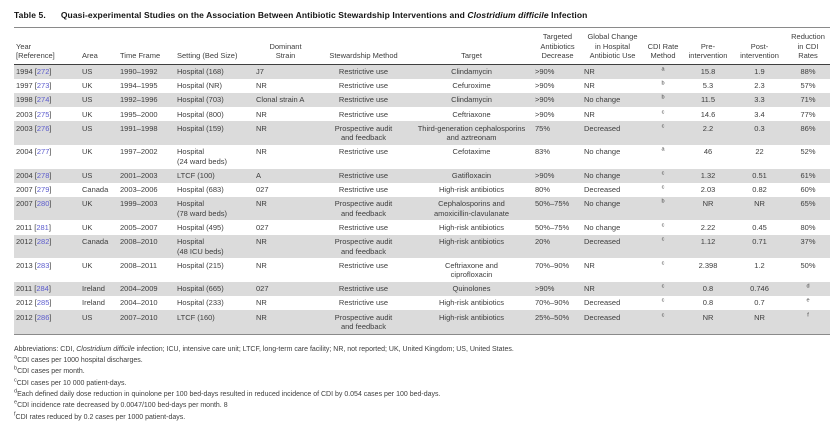 The width and height of the screenshot is (837, 438). Describe the element at coordinates (43, 72) in the screenshot. I see `reference-link: 272` at that location.